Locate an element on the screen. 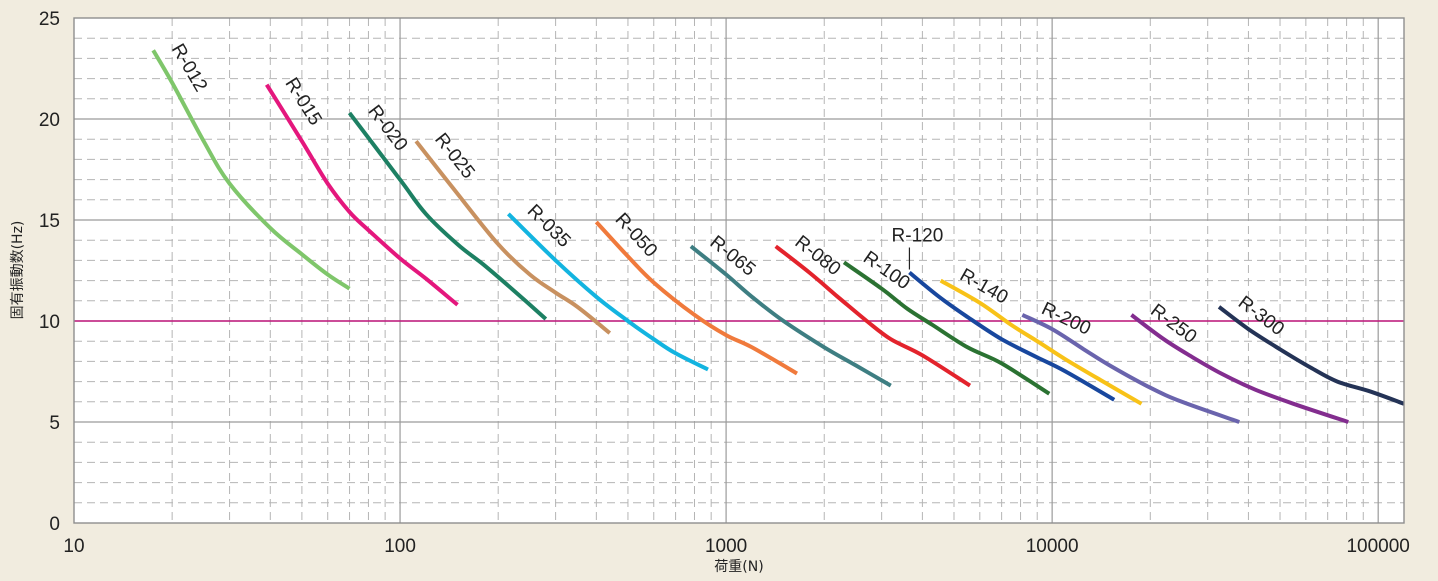 This screenshot has width=1438, height=581. x-tick-label: 1000 is located at coordinates (726, 546).